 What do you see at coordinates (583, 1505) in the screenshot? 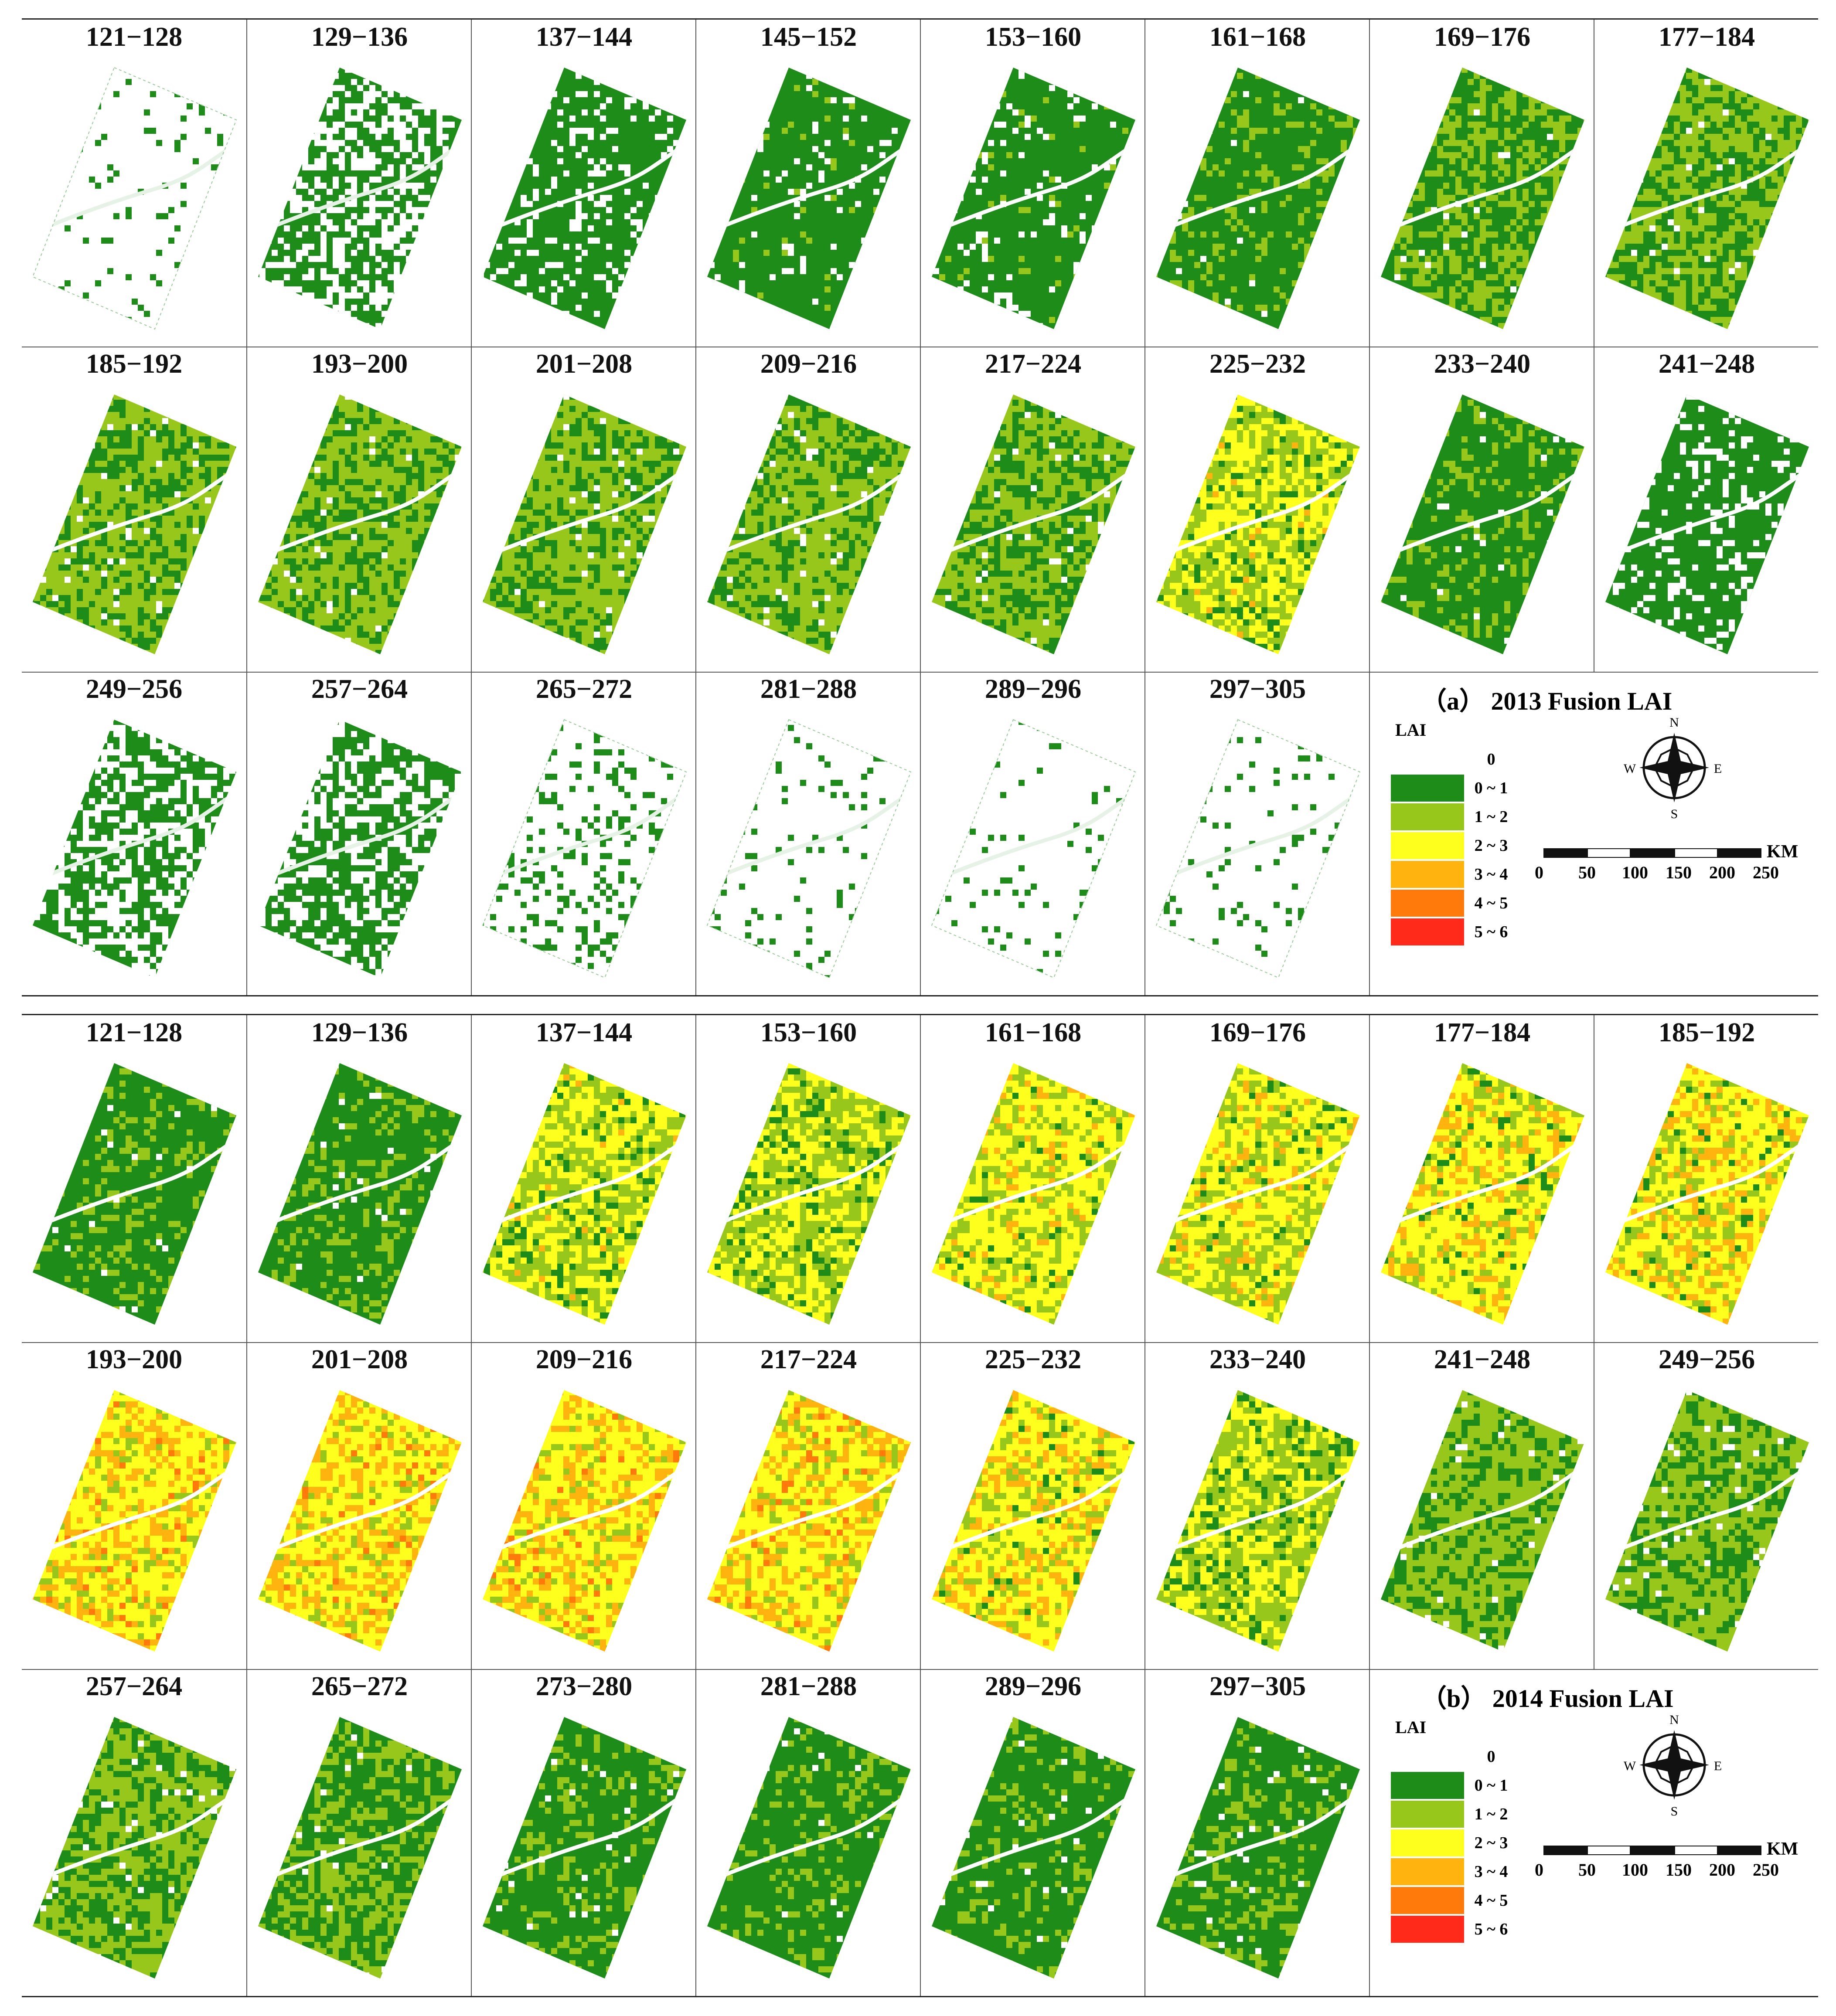
I see `map-cell: 209−216` at bounding box center [583, 1505].